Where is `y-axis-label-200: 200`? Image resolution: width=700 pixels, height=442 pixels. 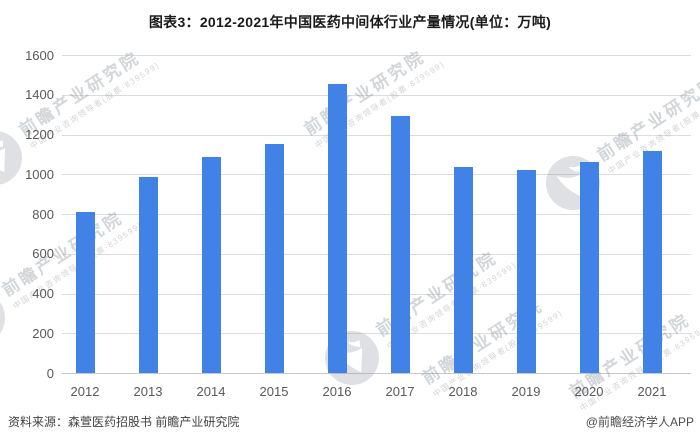 y-axis-label-200: 200 is located at coordinates (43, 333).